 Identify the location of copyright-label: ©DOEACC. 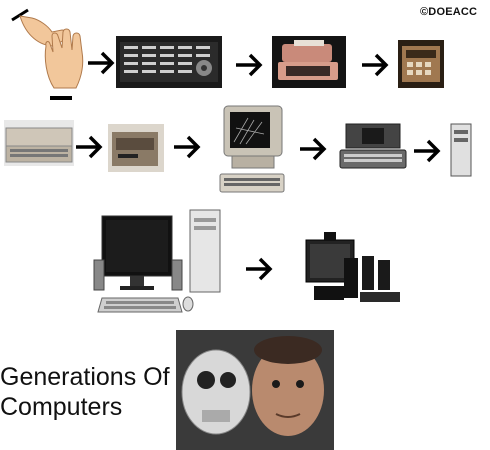
(449, 12).